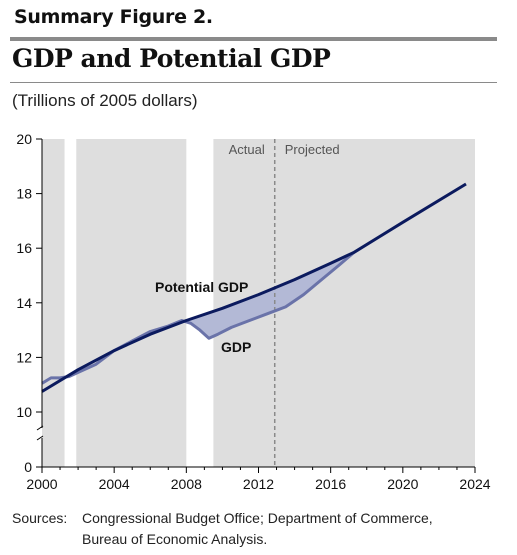  I want to click on output-gap-area, so click(270, 295).